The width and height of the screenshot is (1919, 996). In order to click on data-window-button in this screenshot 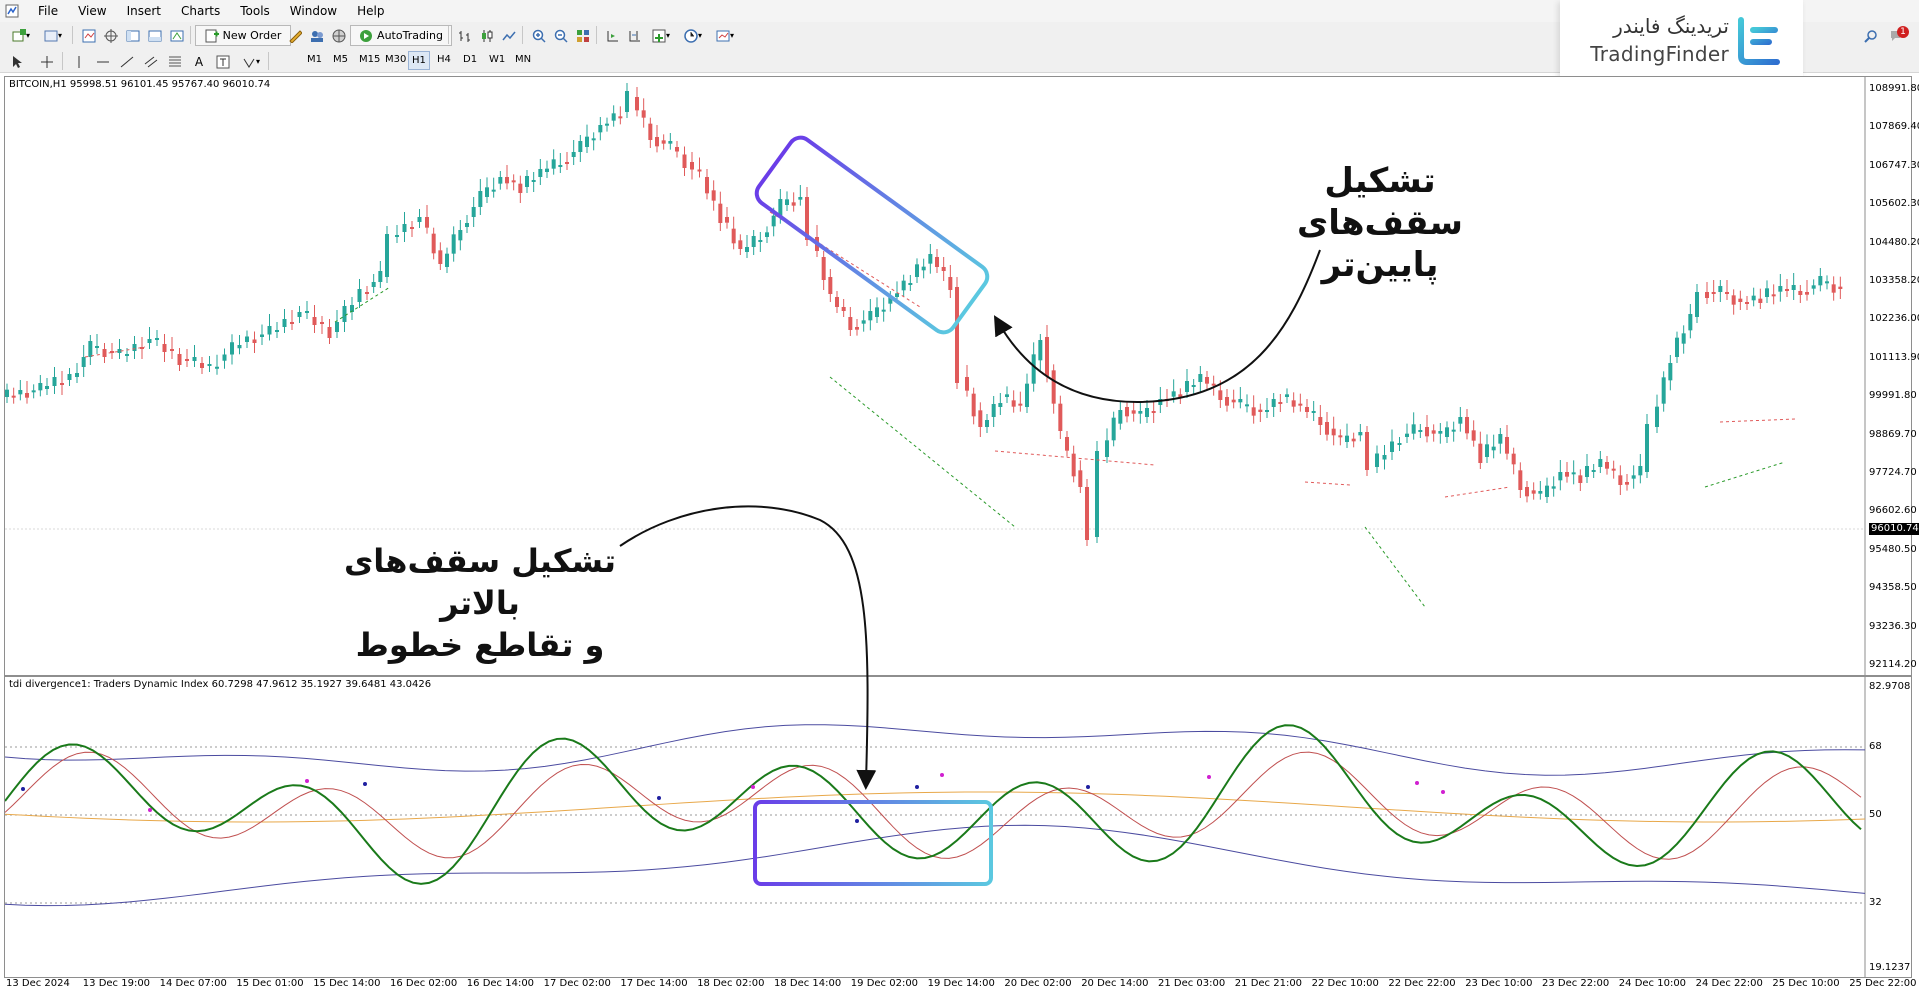, I will do `click(111, 35)`.